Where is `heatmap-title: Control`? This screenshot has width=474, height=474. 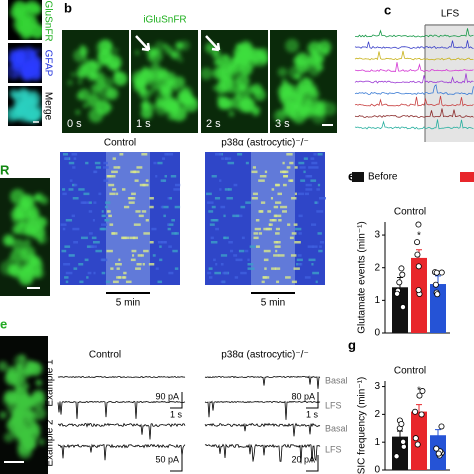
heatmap-title: Control is located at coordinates (120, 143).